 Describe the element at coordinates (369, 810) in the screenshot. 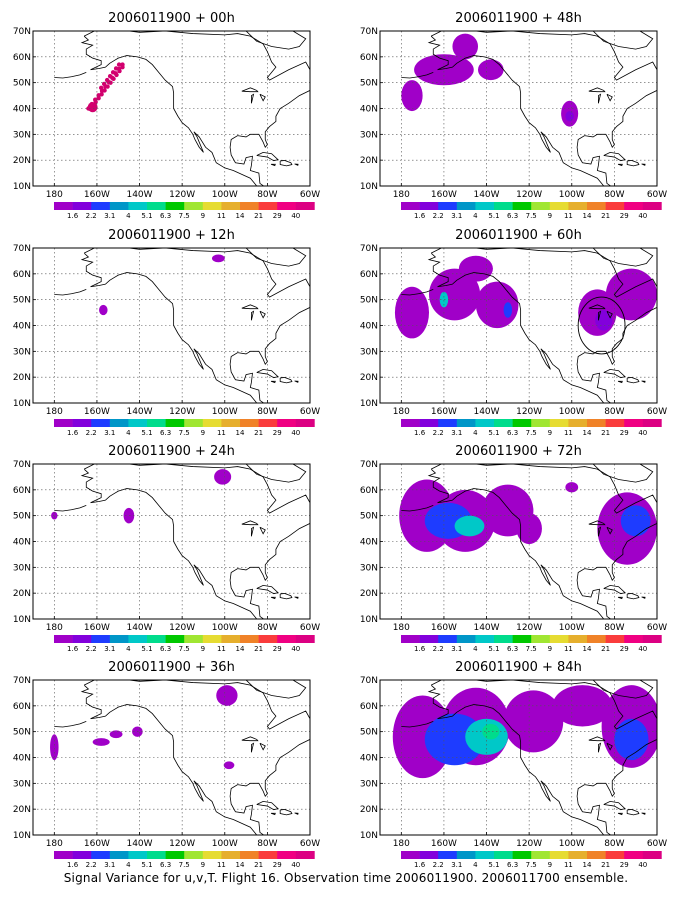

I see `lat-tick-label: 20N` at that location.